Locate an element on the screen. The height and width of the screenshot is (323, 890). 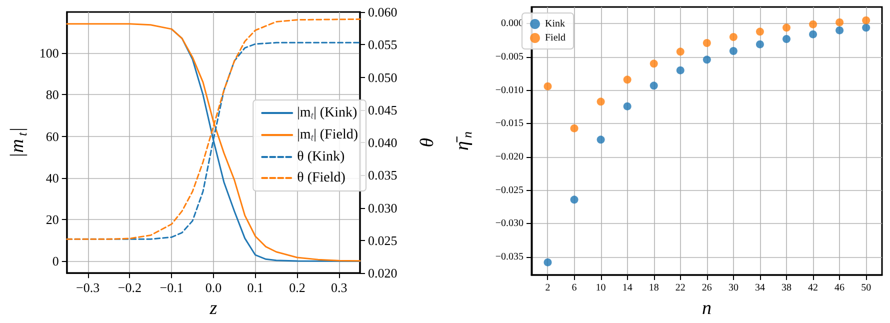
x-axis-title: z is located at coordinates (213, 308).